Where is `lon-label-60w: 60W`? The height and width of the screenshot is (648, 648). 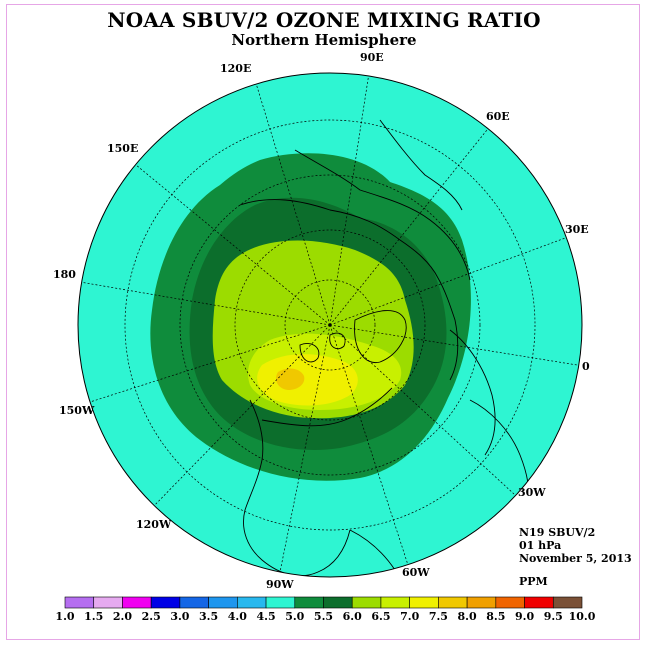 lon-label-60w: 60W is located at coordinates (416, 572).